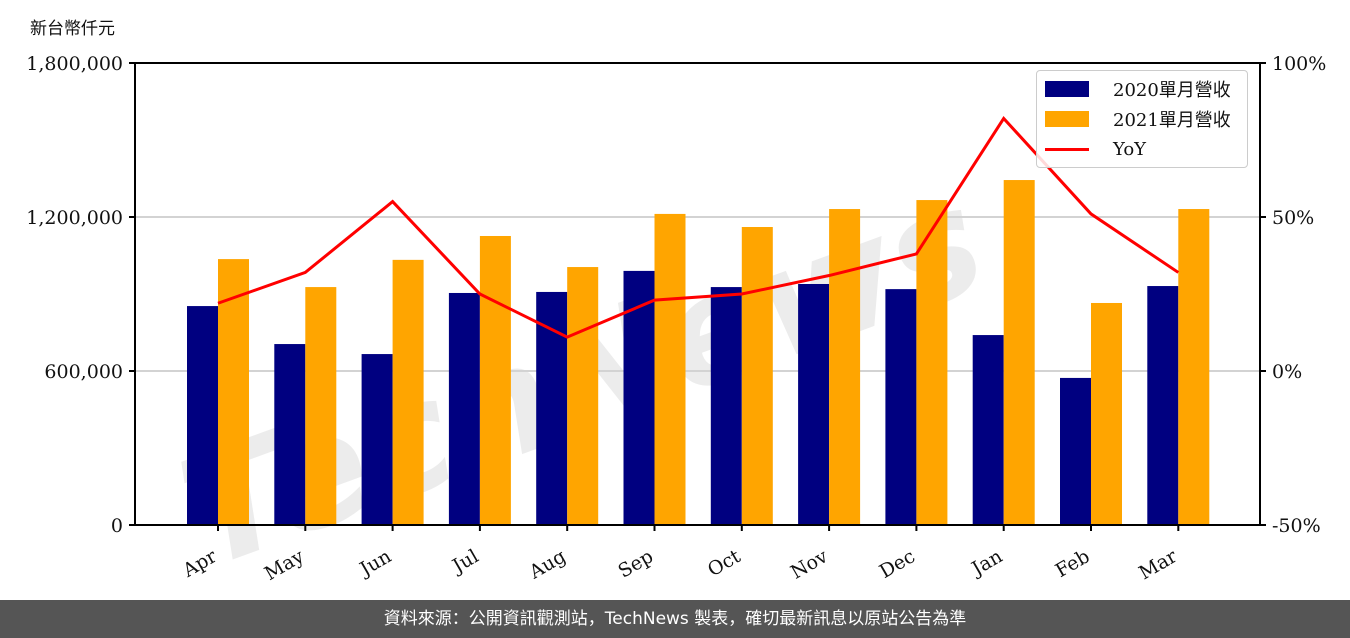 This screenshot has height=638, width=1350. Describe the element at coordinates (1067, 119) in the screenshot. I see `legend-swatch-2021` at that location.